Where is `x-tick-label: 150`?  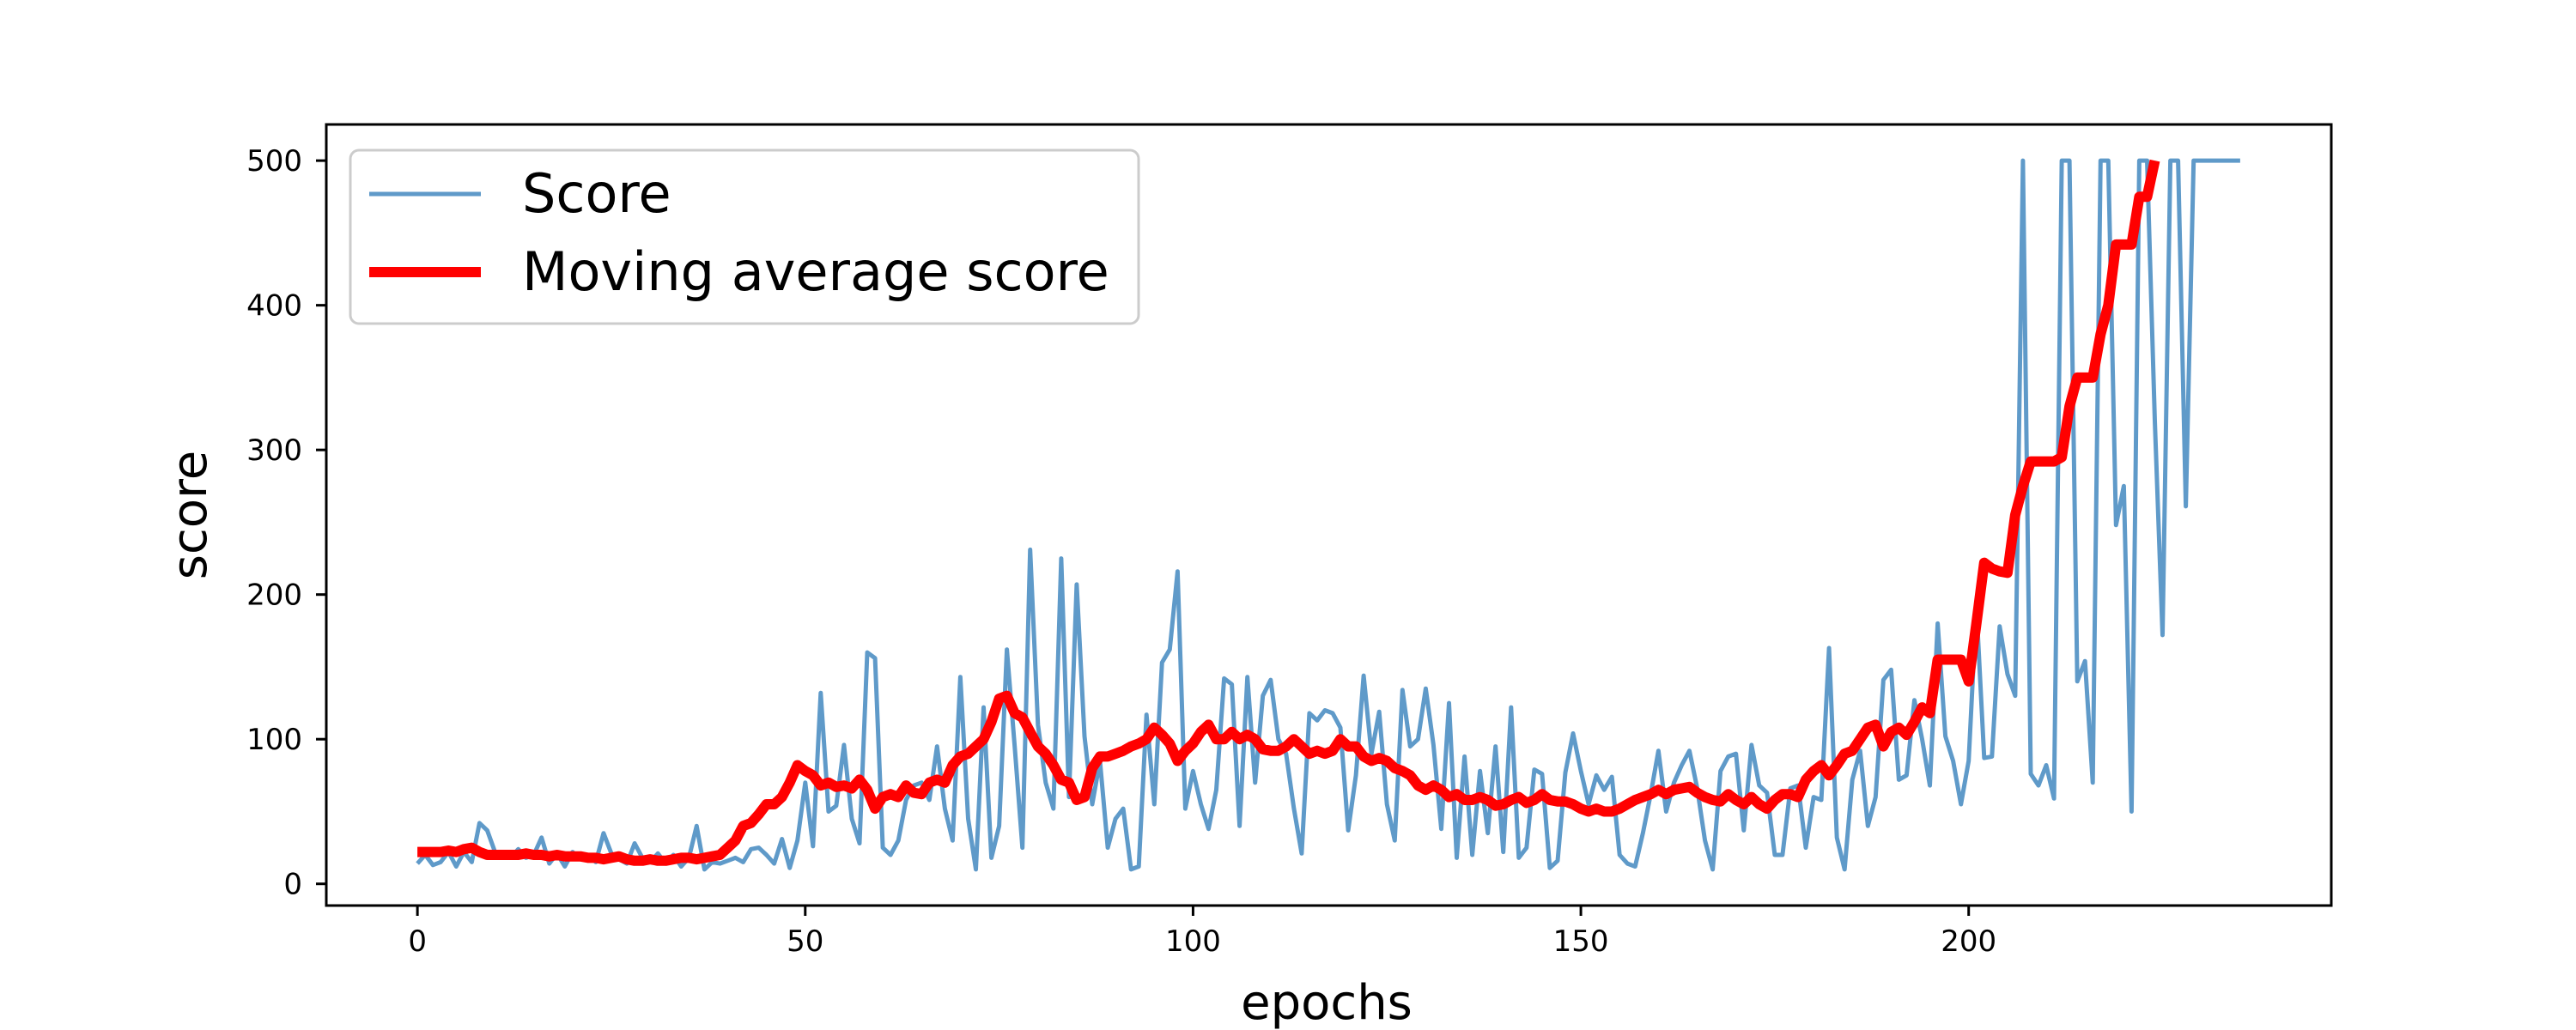
x-tick-label: 150 is located at coordinates (1581, 941).